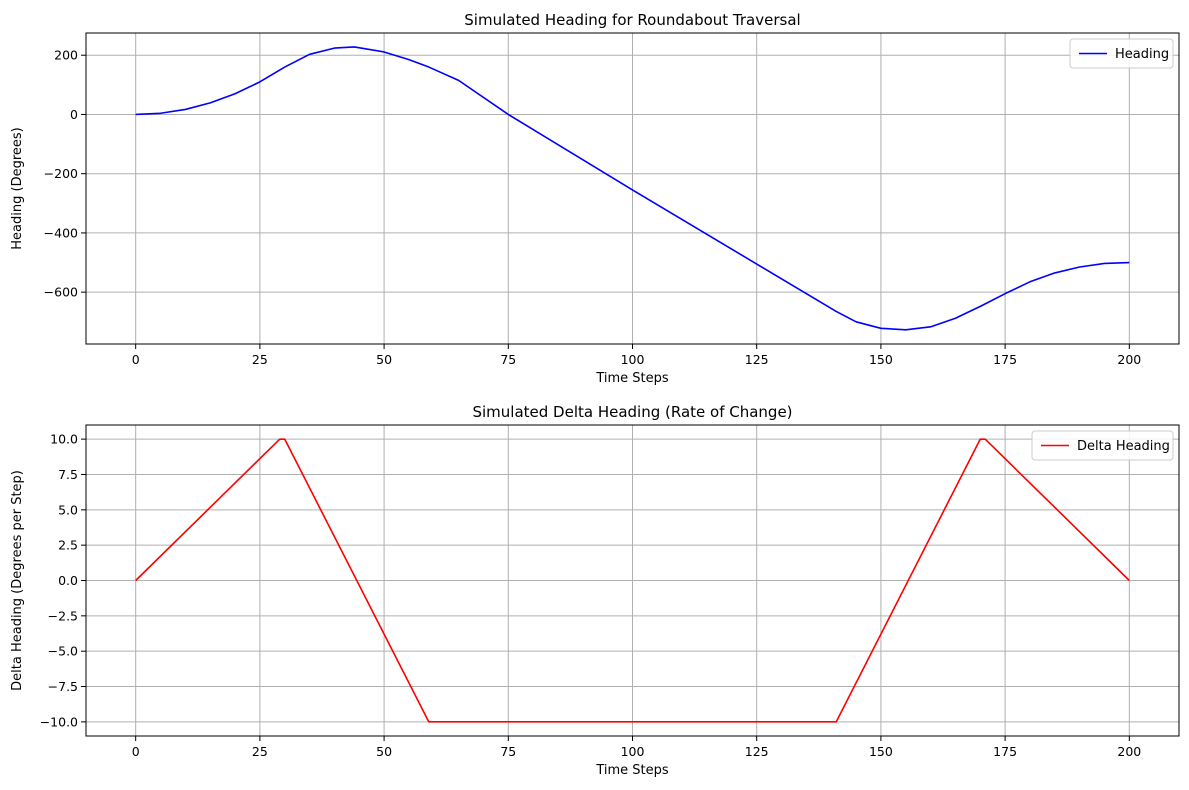 Image resolution: width=1189 pixels, height=790 pixels. What do you see at coordinates (68, 474) in the screenshot?
I see `y-tick-label: 7.5` at bounding box center [68, 474].